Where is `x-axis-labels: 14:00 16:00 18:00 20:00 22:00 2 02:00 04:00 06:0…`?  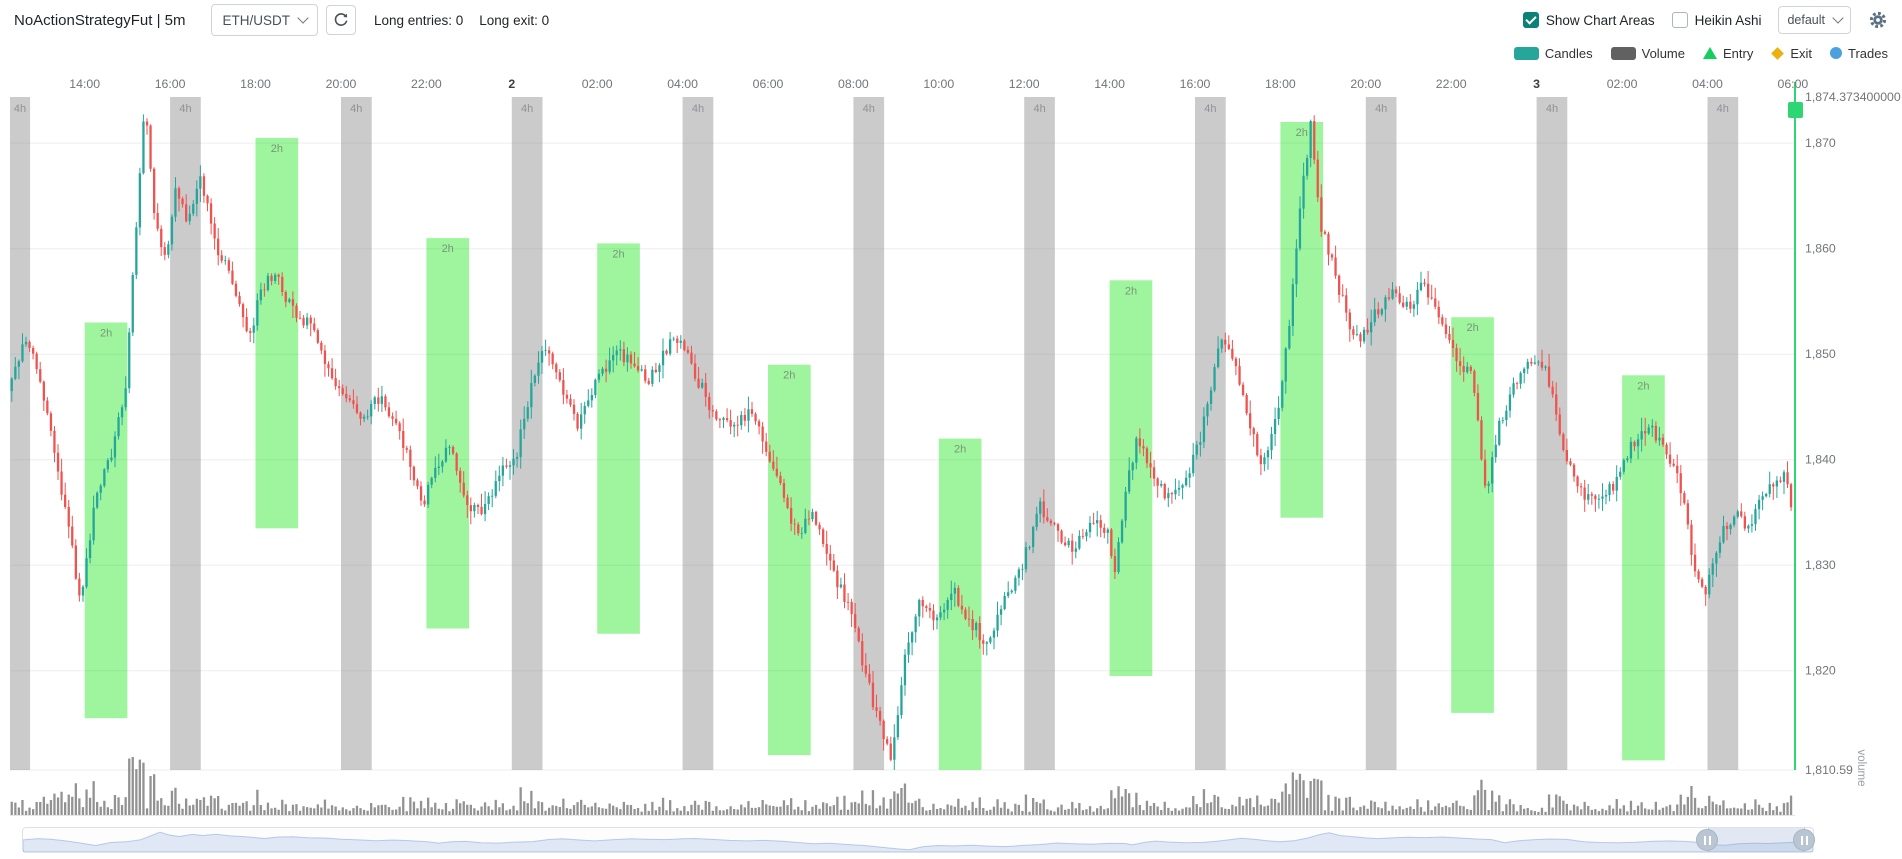 x-axis-labels: 14:00 16:00 18:00 20:00 22:00 2 02:00 04:00 06:0… is located at coordinates (938, 84).